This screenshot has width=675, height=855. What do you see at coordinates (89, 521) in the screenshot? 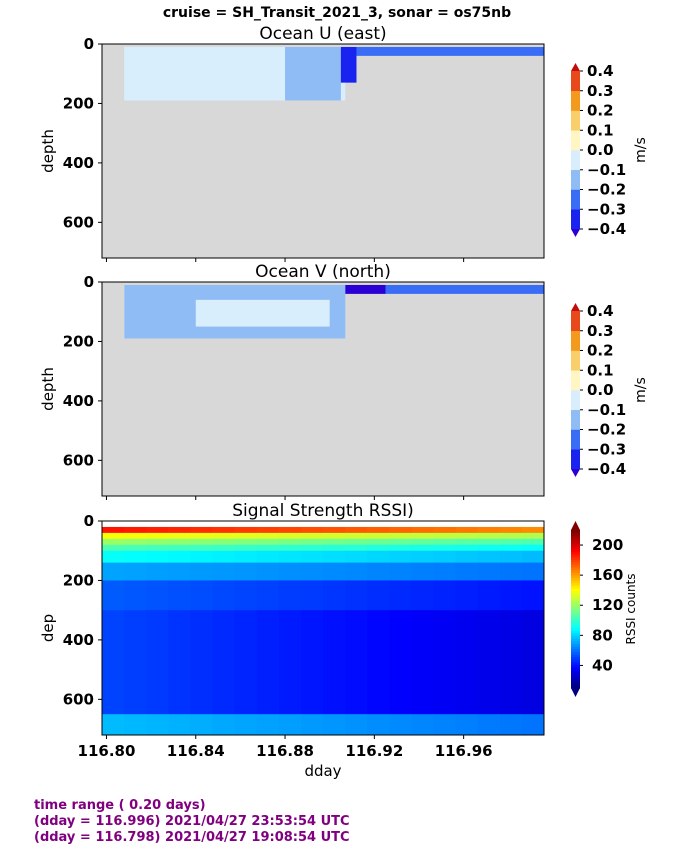
I see `y-tick-label: 0` at bounding box center [89, 521].